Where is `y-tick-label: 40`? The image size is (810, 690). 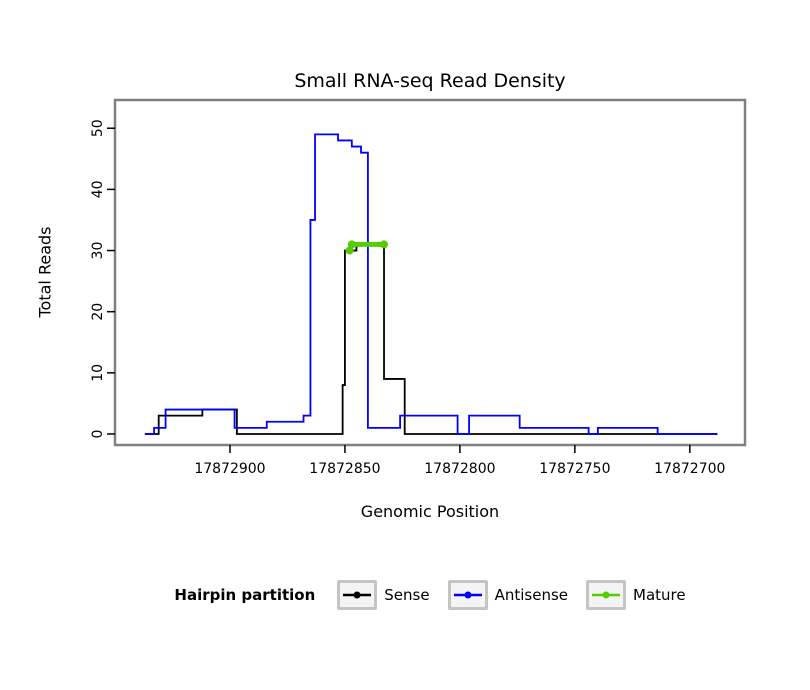 y-tick-label: 40 is located at coordinates (98, 189).